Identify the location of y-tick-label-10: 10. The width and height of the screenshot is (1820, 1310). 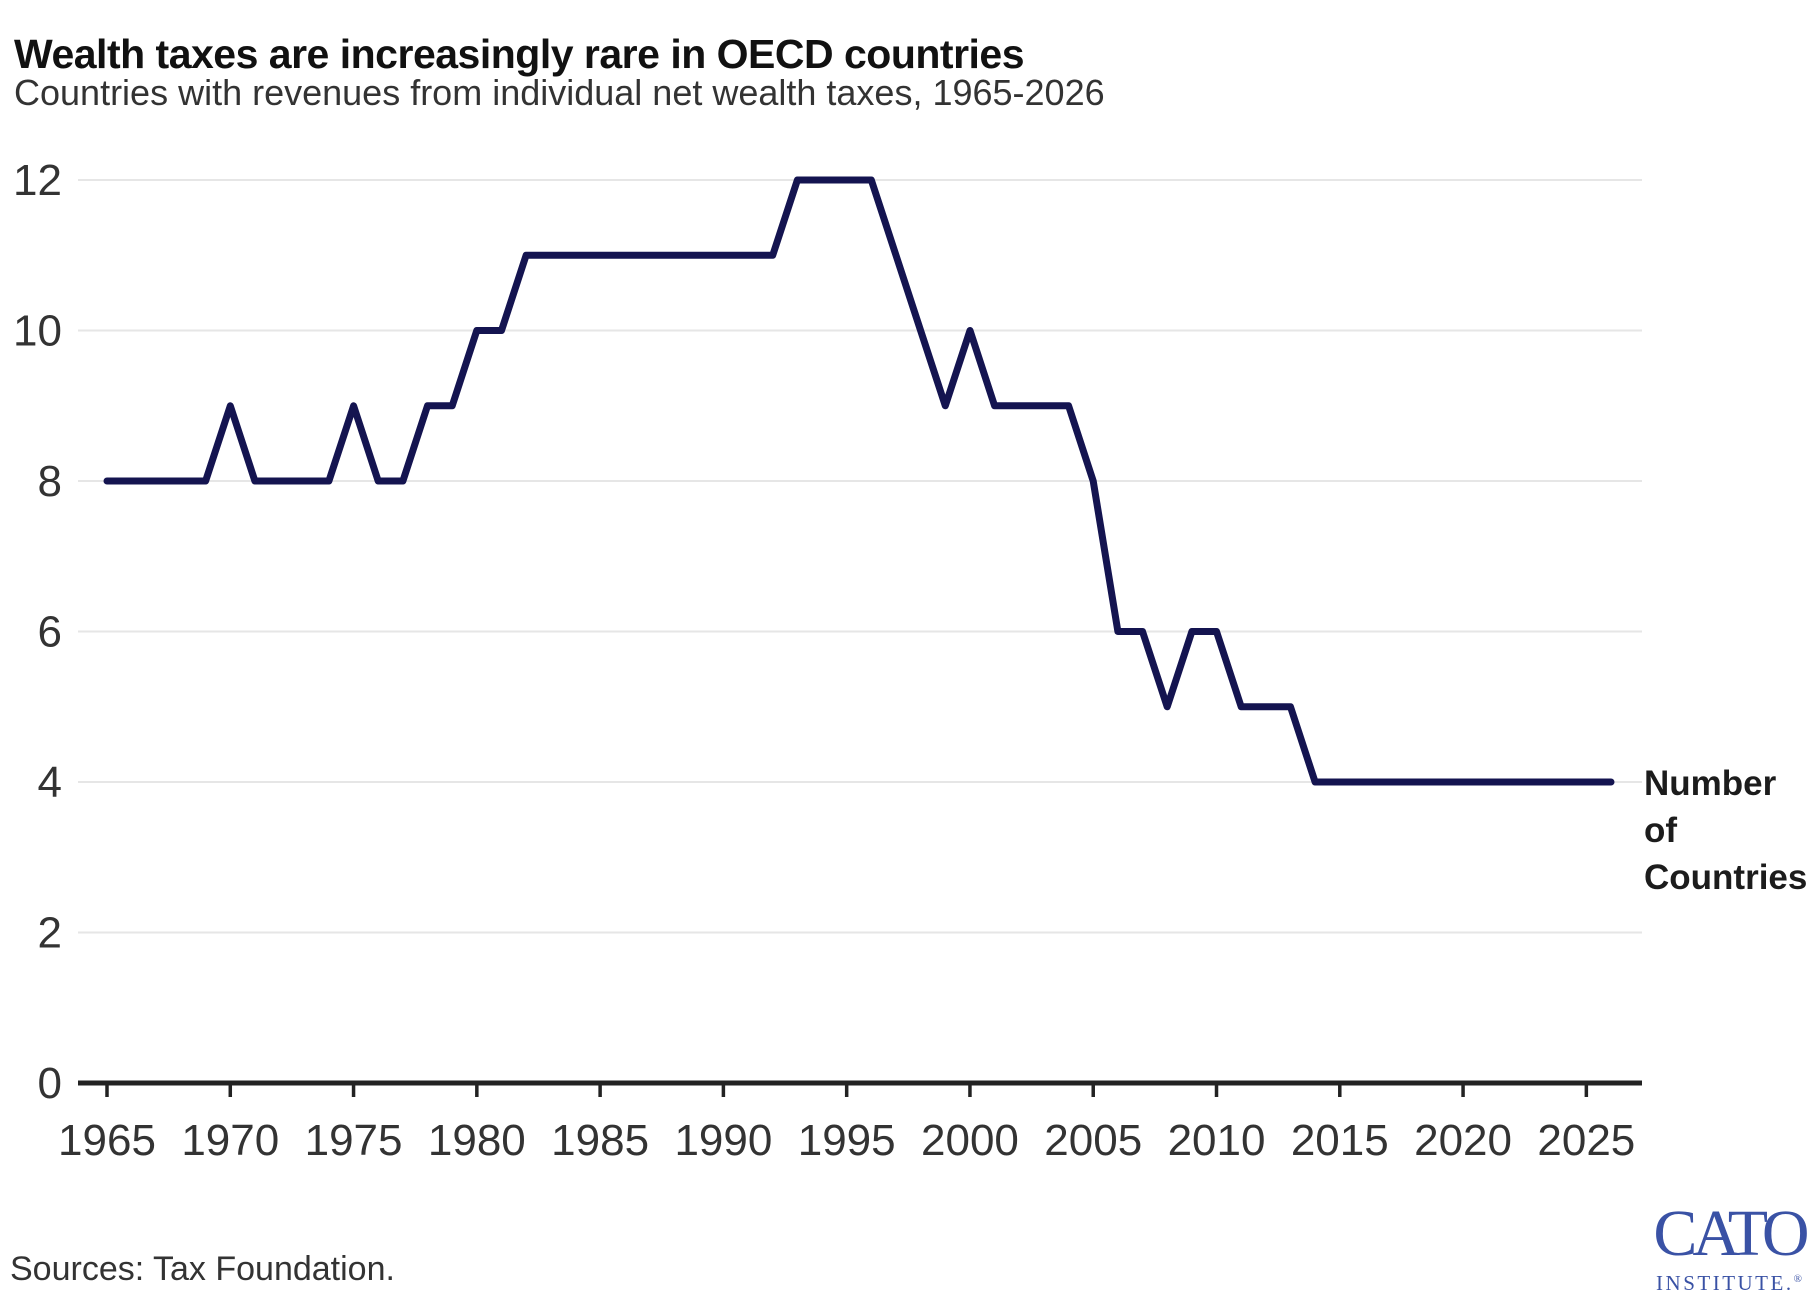
(37, 331).